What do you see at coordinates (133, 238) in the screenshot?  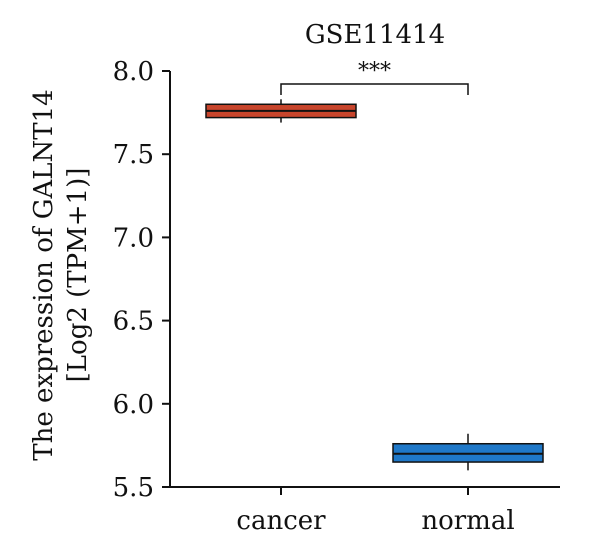 I see `y-tick-label: 7.0` at bounding box center [133, 238].